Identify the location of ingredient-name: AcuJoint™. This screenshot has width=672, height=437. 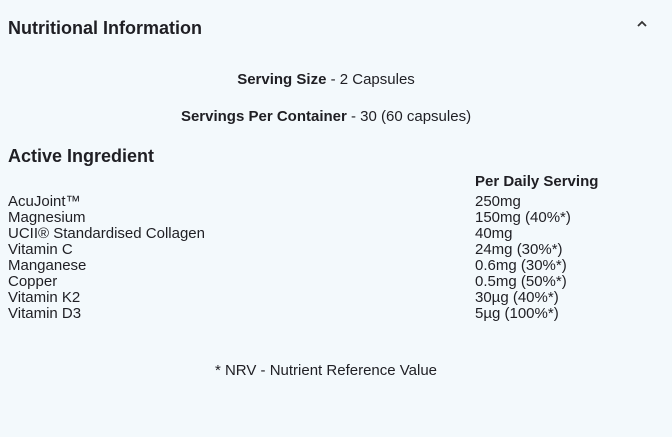
(44, 201).